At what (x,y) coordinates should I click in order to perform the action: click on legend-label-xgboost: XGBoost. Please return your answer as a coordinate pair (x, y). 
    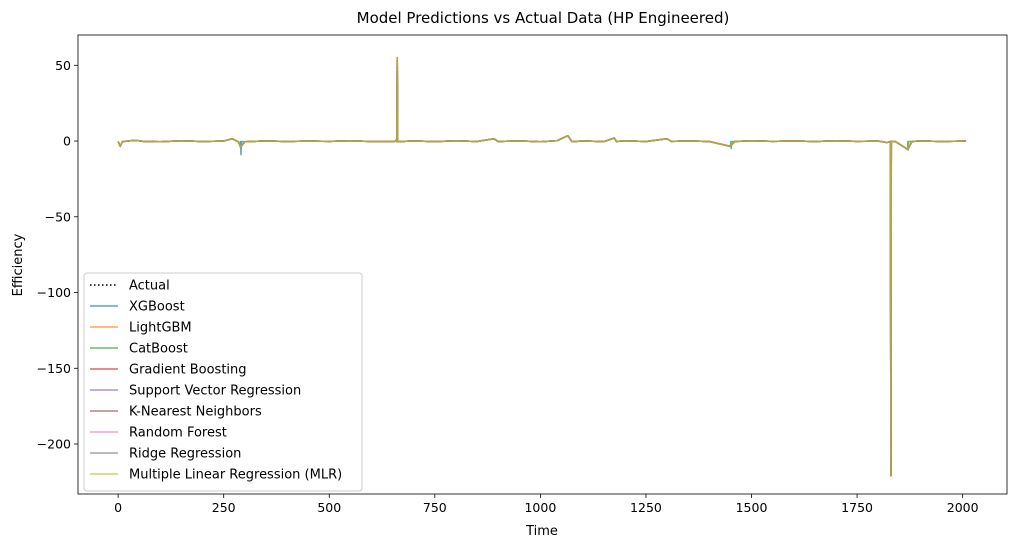
    Looking at the image, I should click on (157, 307).